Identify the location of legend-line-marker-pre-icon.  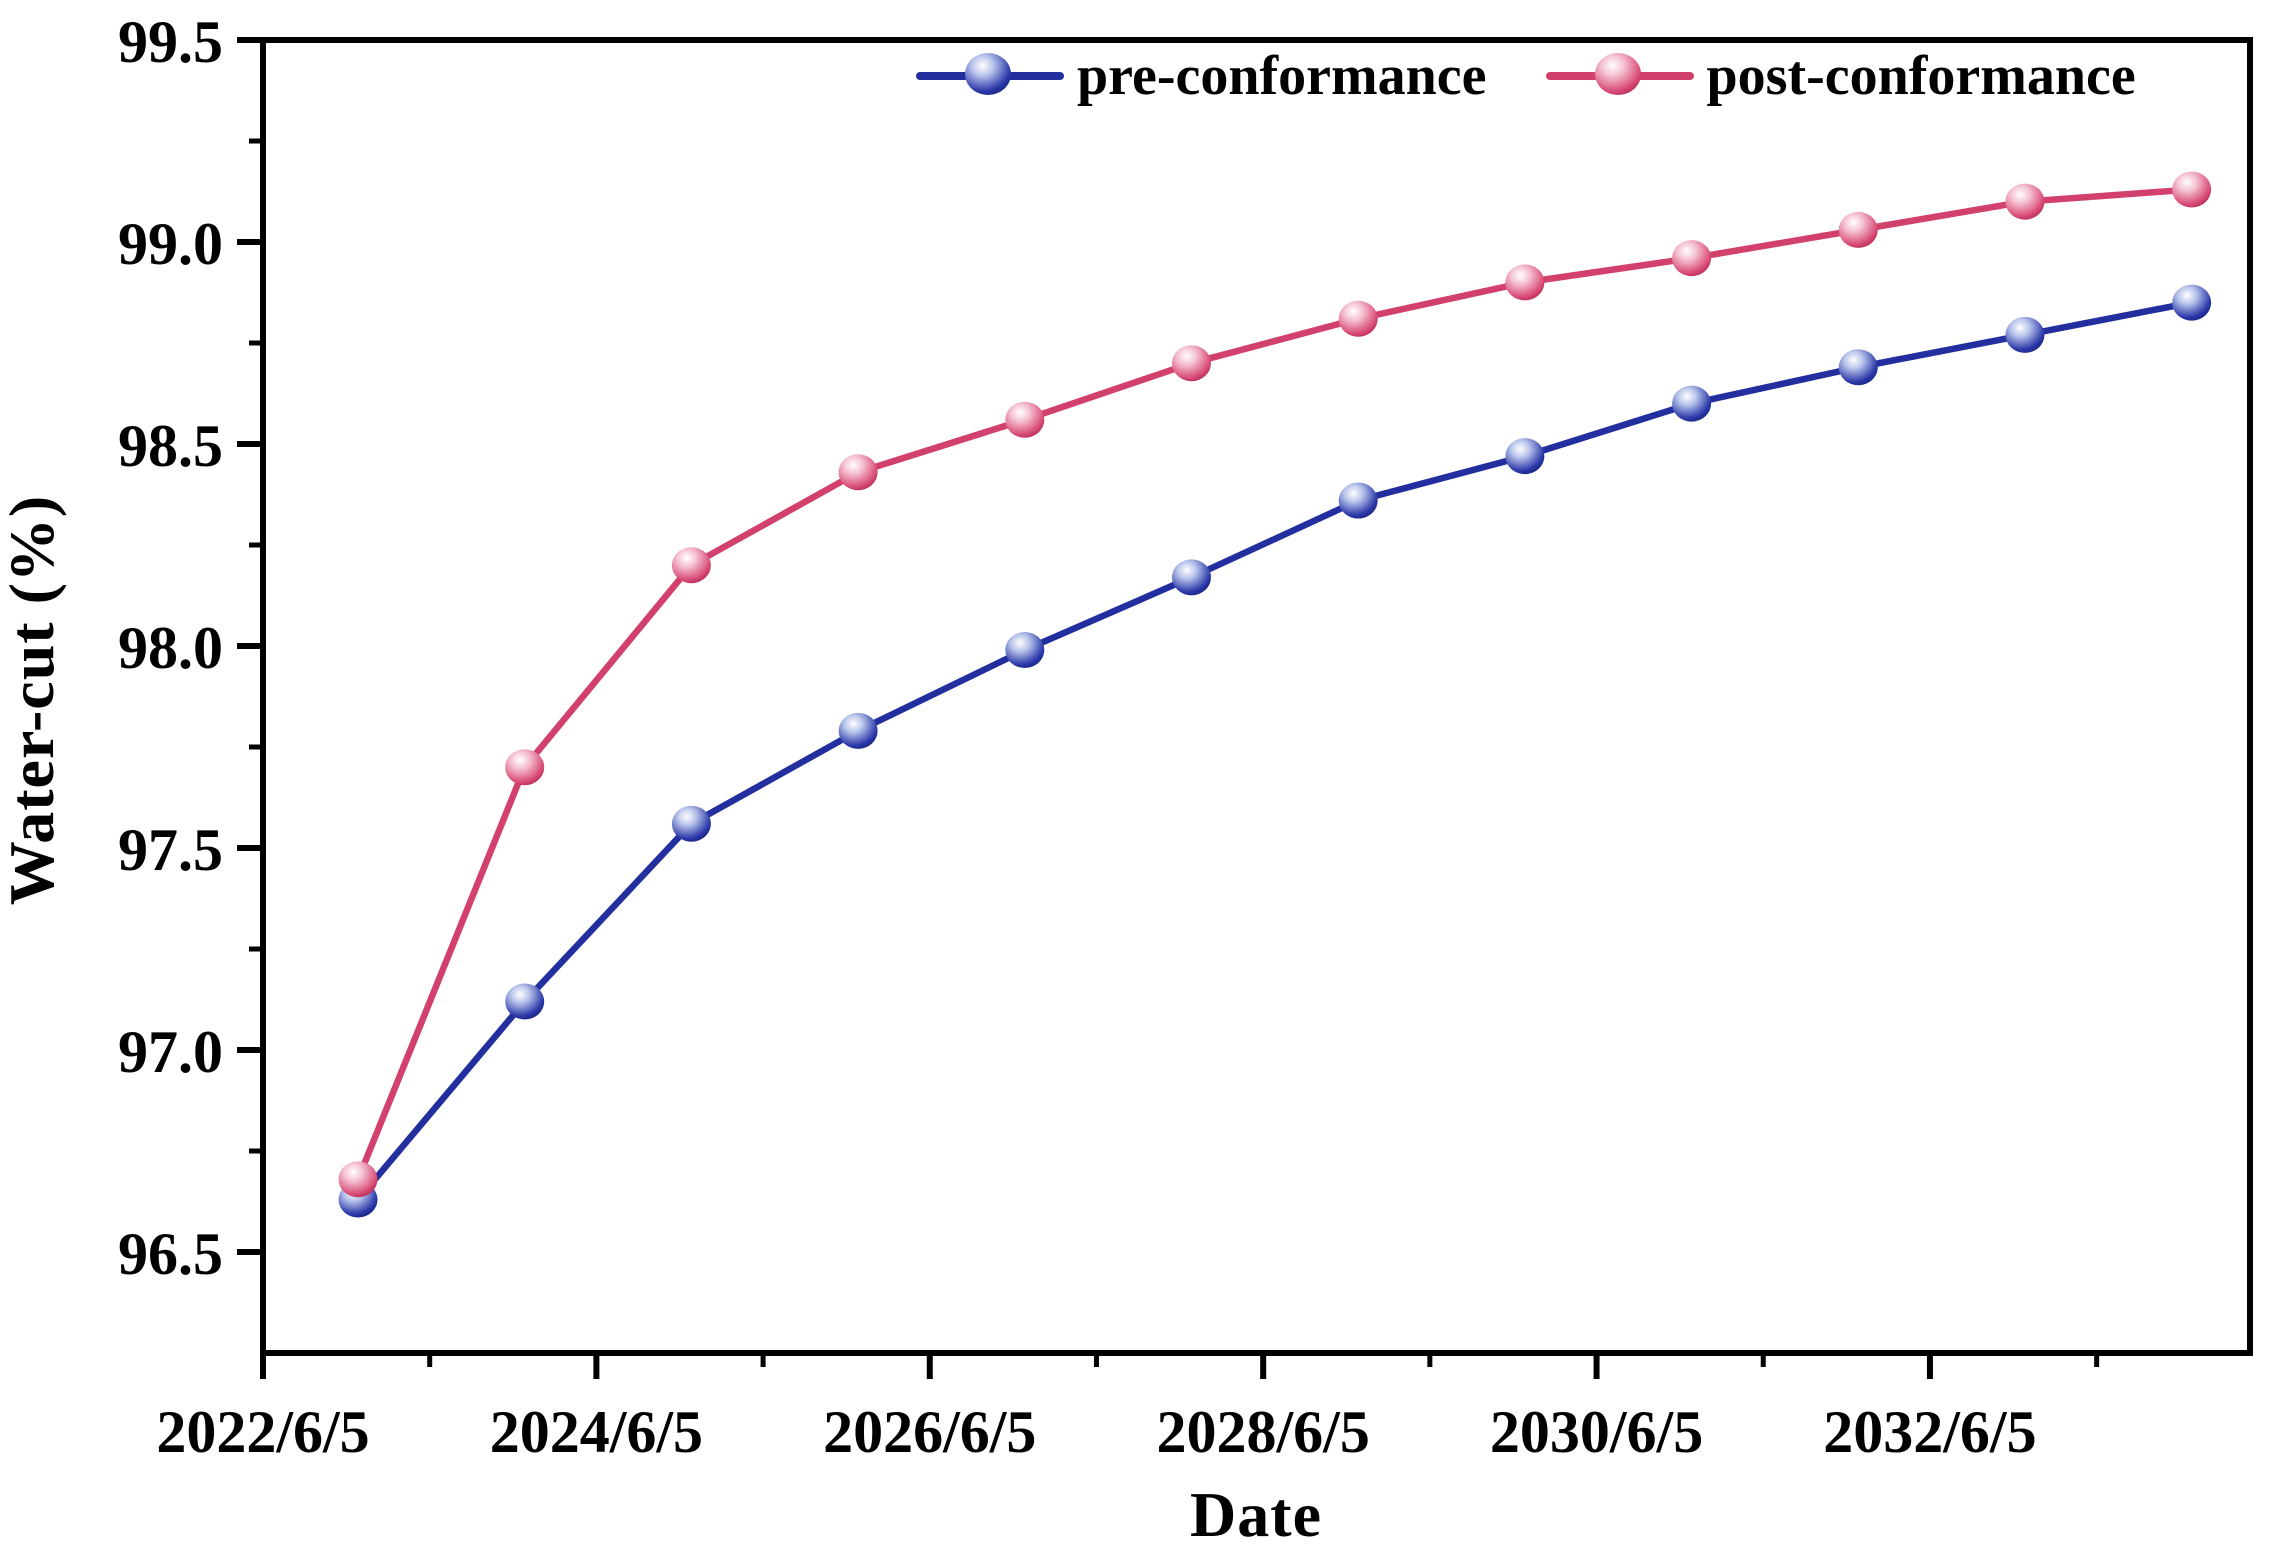
(990, 74).